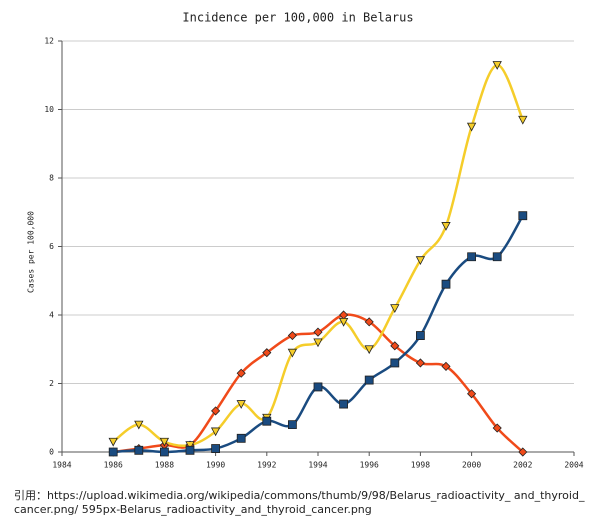 This screenshot has width=595, height=520. I want to click on y-tick-label: 12, so click(49, 41).